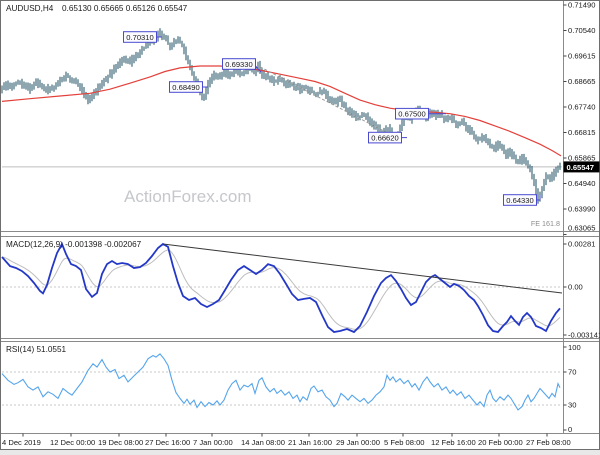 The height and width of the screenshot is (455, 600). I want to click on y-tick-label: 0.69615, so click(581, 56).